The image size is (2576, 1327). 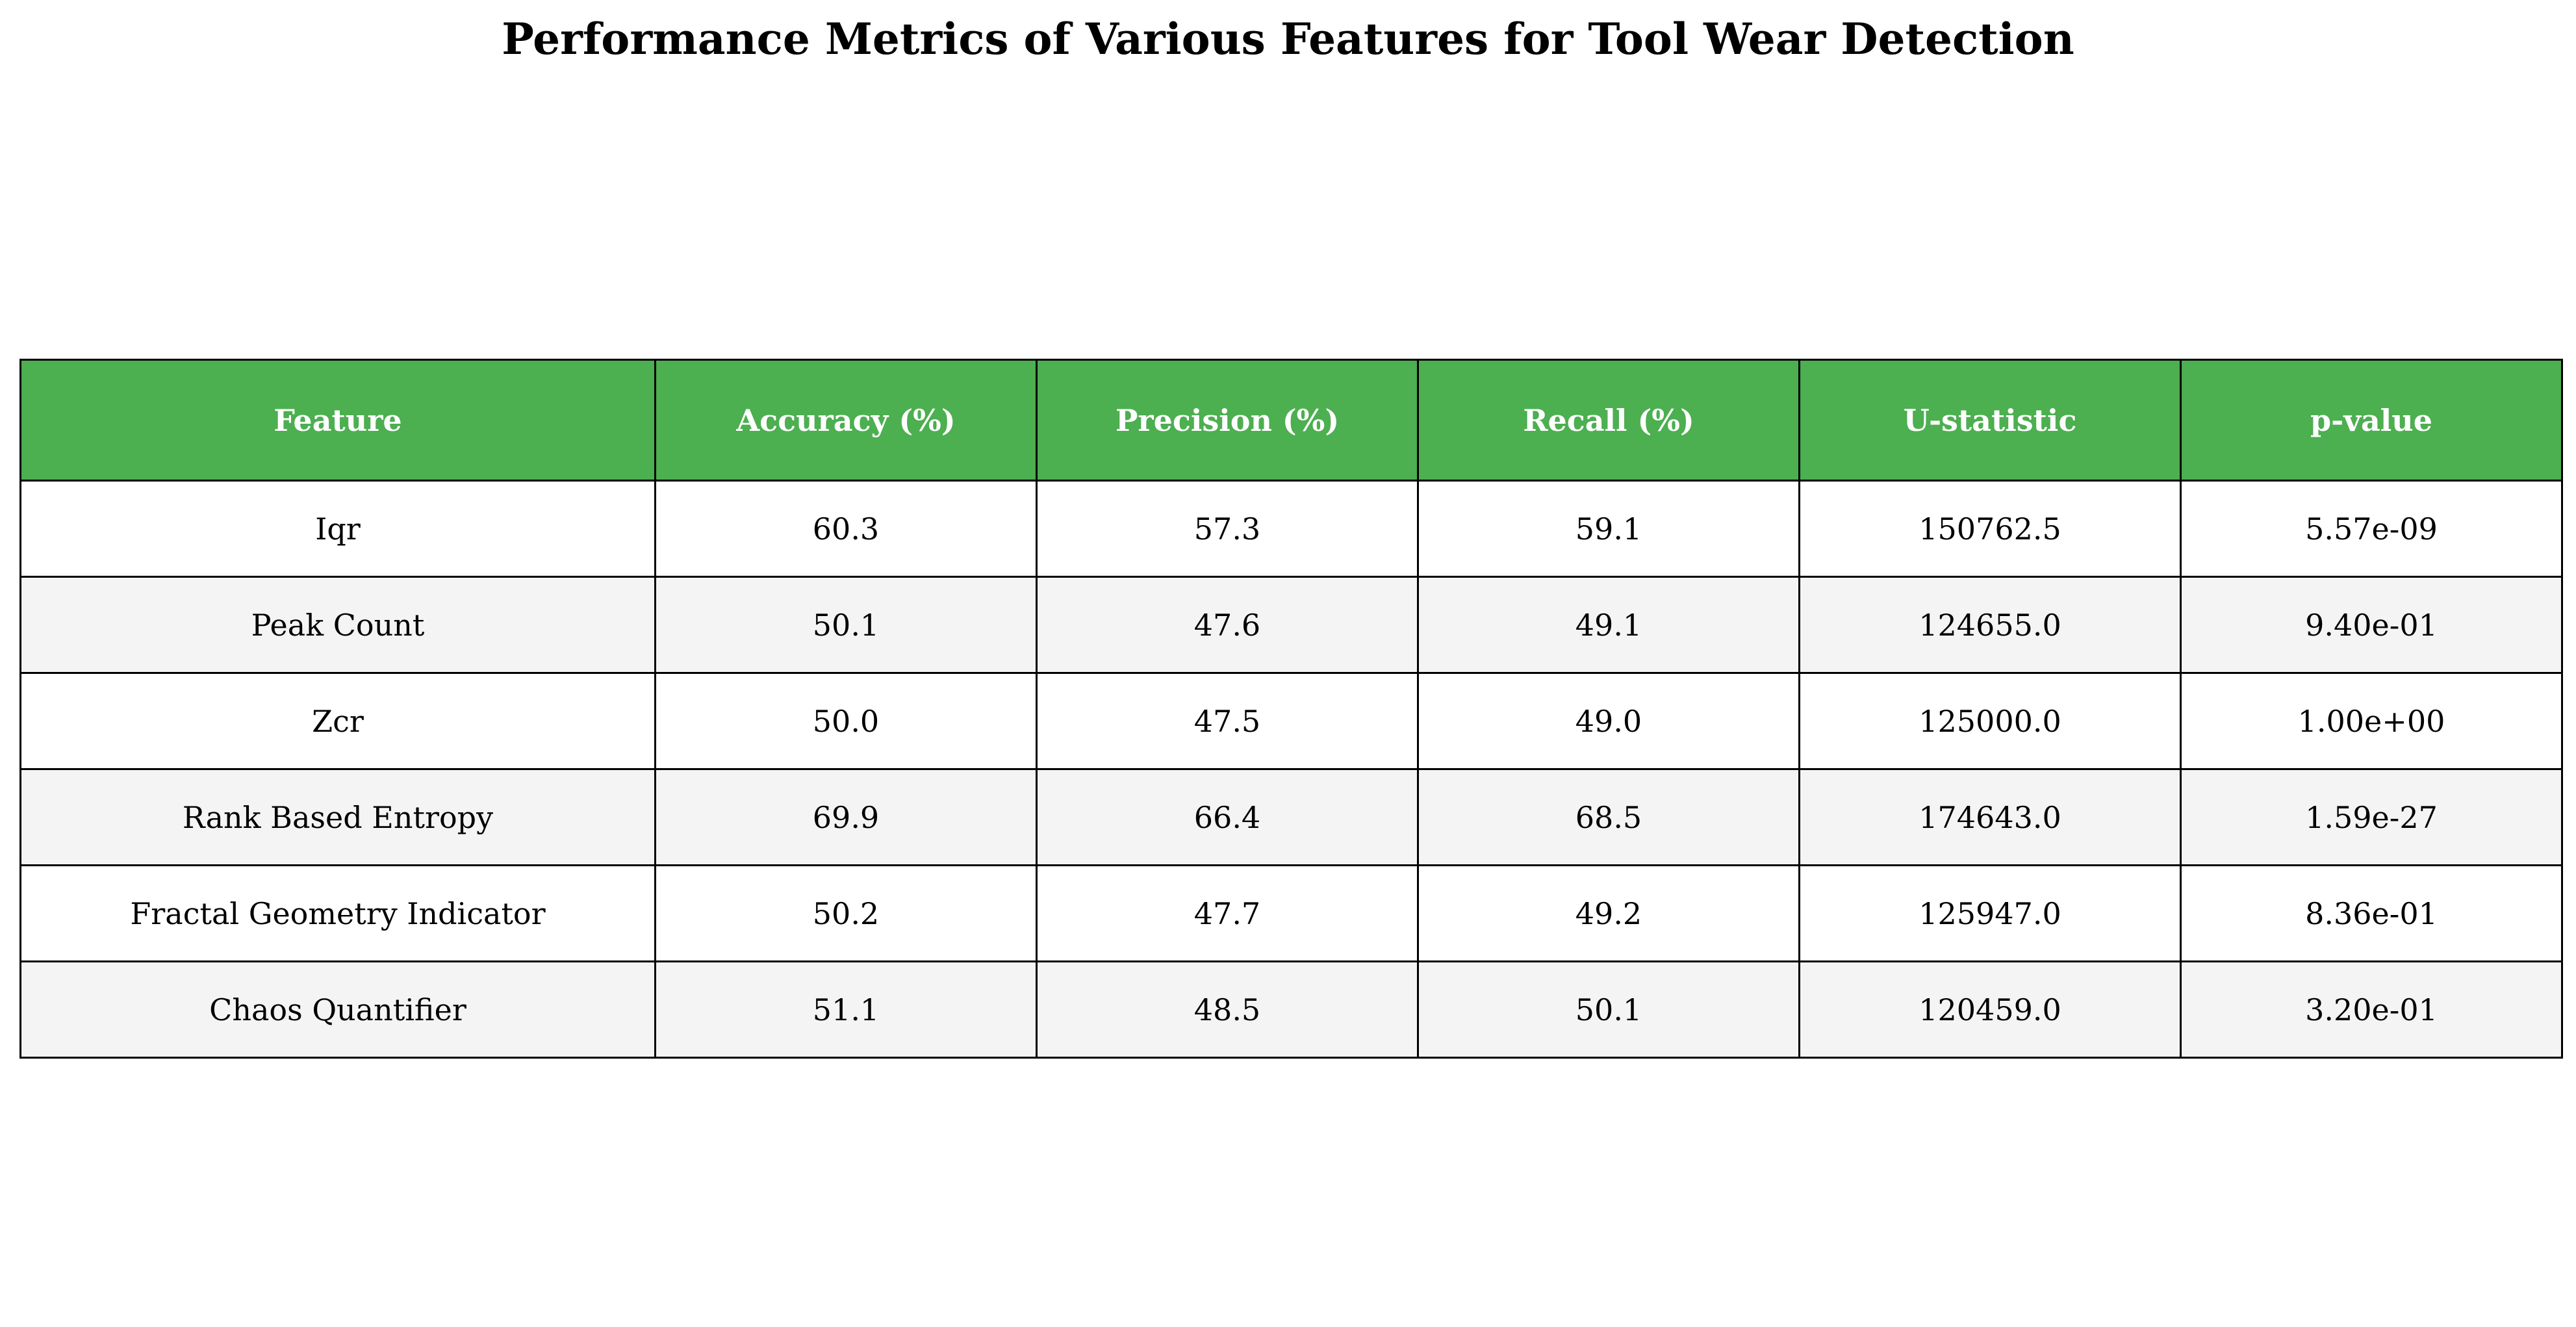 I want to click on cell-feature: Chaos Quantifier, so click(x=337, y=1009).